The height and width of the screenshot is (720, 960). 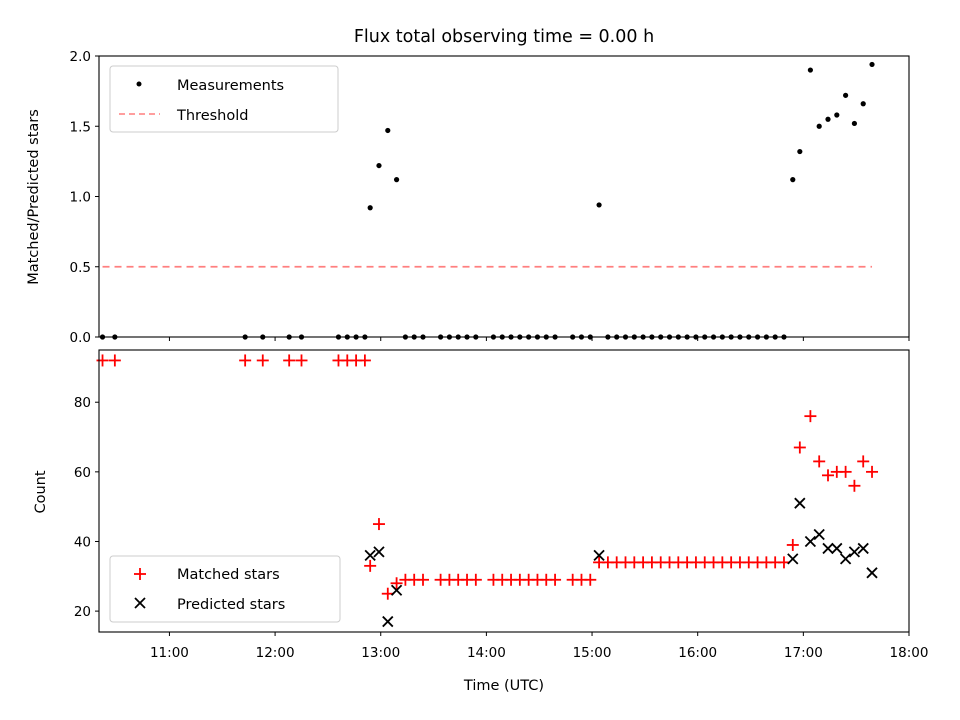 I want to click on ratio-legend: Measurements Threshold, so click(x=224, y=99).